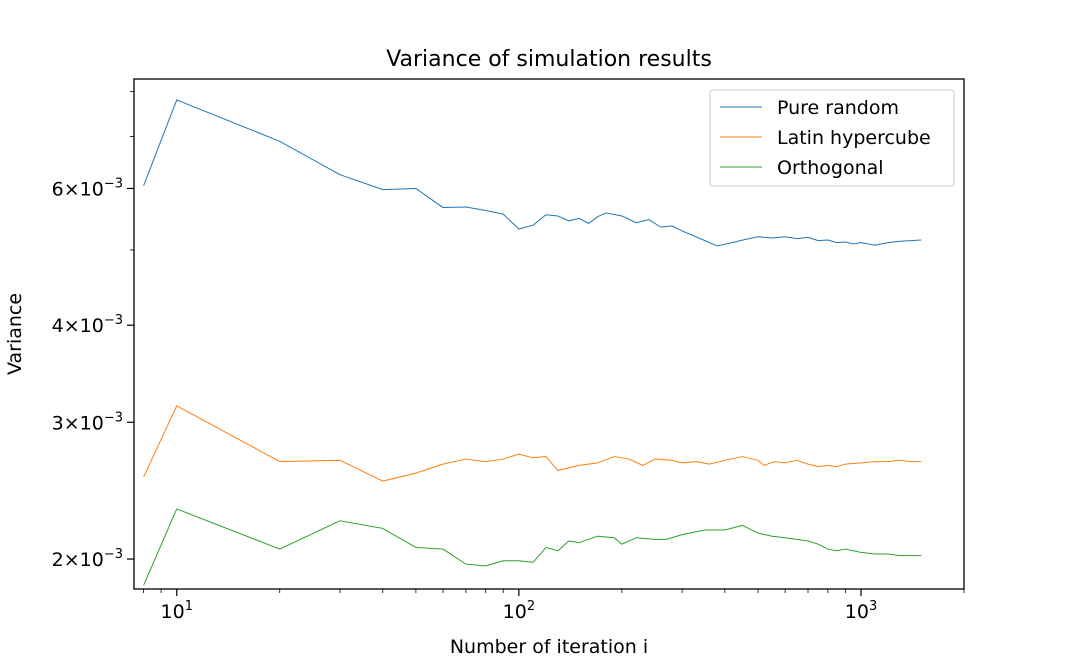  What do you see at coordinates (532, 547) in the screenshot?
I see `series-line-orthogonal` at bounding box center [532, 547].